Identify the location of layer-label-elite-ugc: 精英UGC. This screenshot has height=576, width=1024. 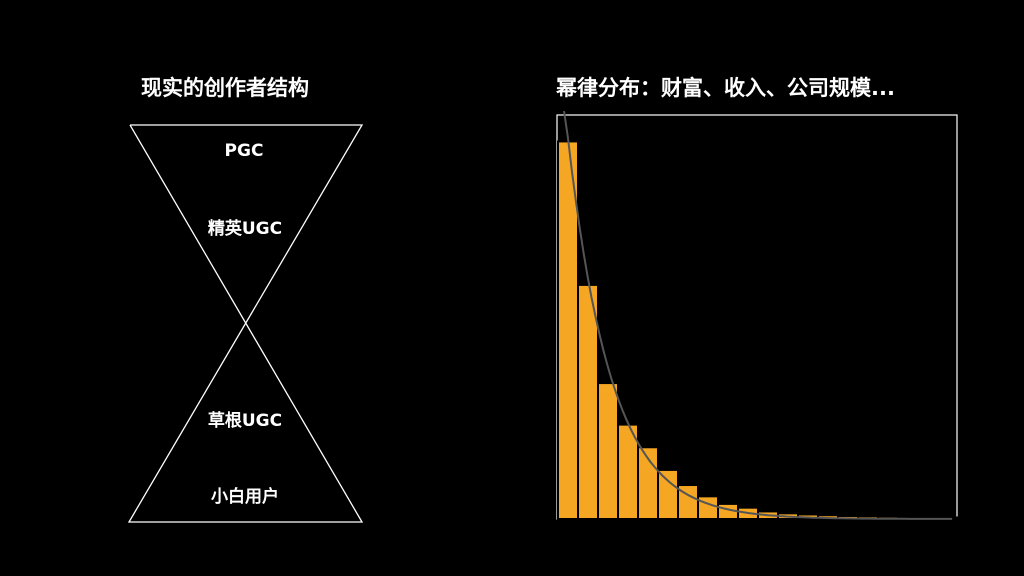
(245, 229).